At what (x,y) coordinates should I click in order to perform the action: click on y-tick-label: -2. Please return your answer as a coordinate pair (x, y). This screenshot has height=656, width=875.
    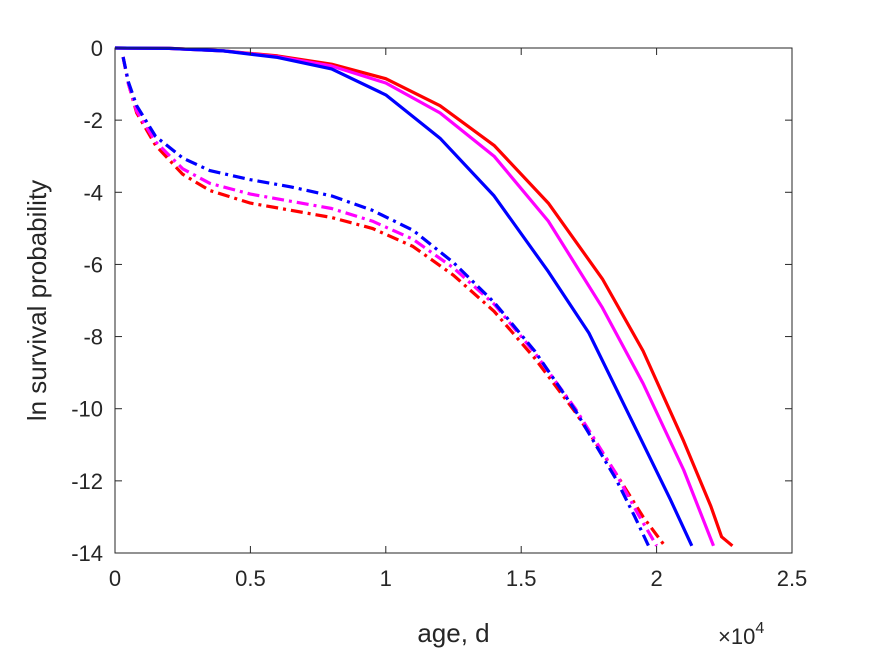
    Looking at the image, I should click on (93, 120).